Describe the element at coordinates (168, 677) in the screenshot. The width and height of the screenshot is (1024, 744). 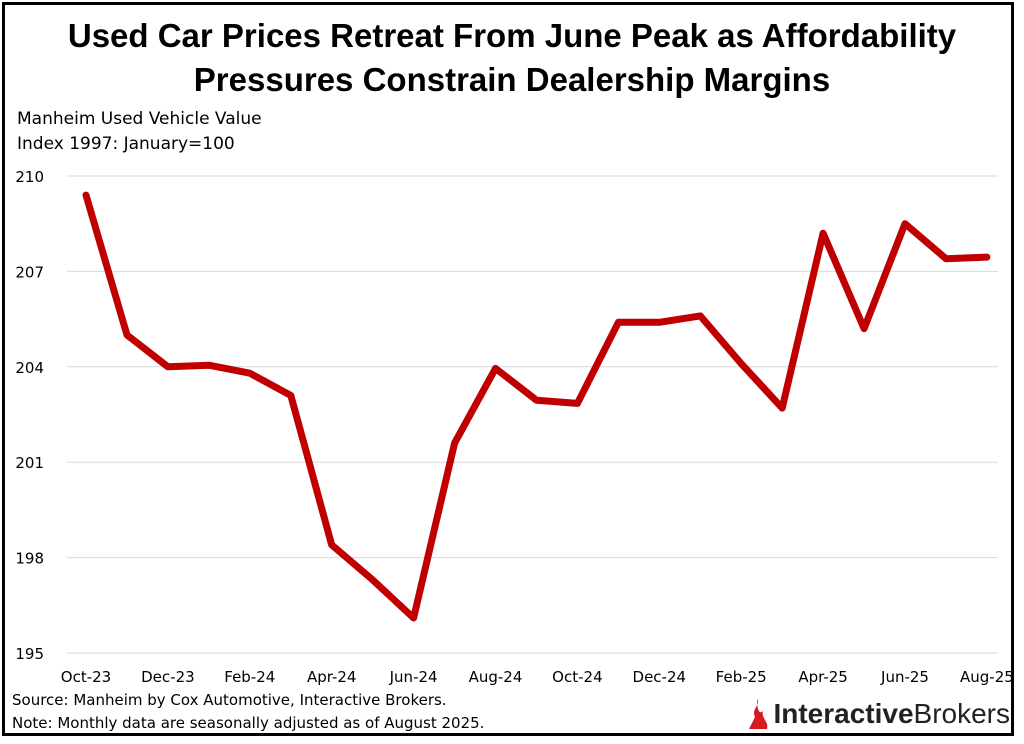
I see `x-tick-label: Dec-23` at that location.